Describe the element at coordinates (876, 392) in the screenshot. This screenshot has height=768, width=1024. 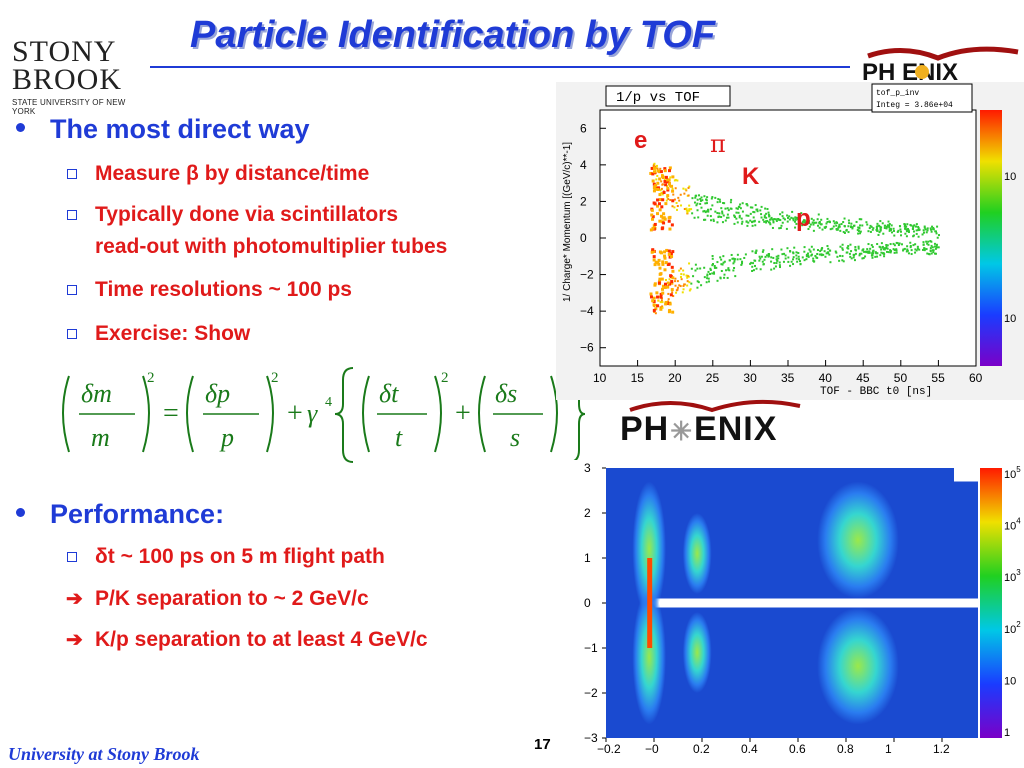
I see `plot1-xlabel: TOF - BBC t0 [ns]` at that location.